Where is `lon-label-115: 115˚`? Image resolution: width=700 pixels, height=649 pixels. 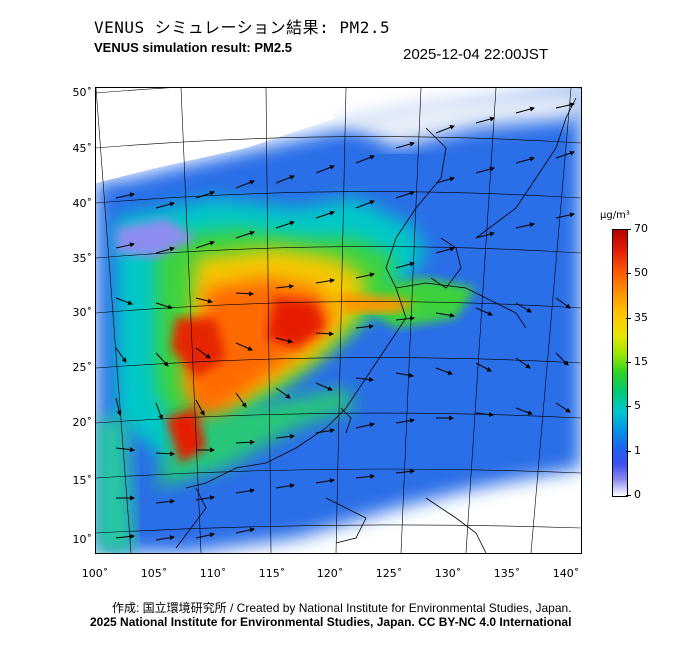
lon-label-115: 115˚ is located at coordinates (272, 573).